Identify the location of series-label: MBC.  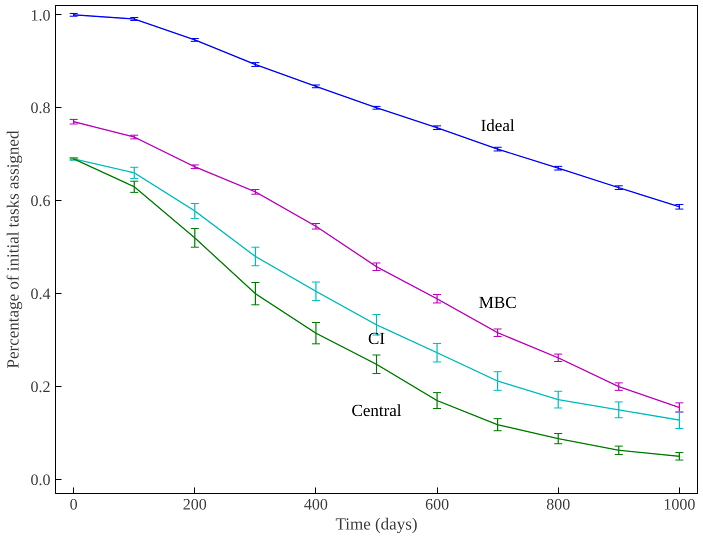
(497, 302).